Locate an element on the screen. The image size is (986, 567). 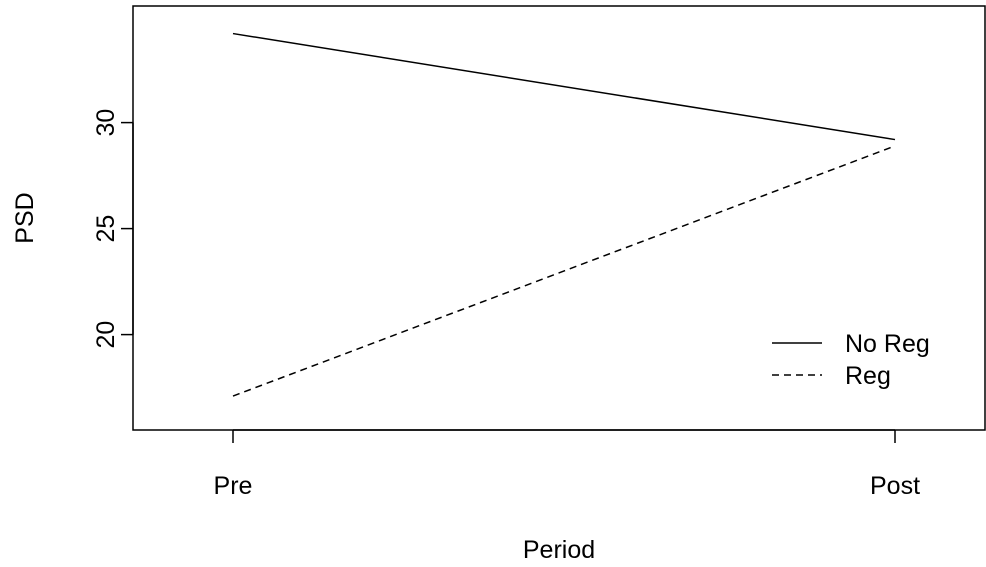
legend-label-no-reg: No Reg is located at coordinates (887, 344).